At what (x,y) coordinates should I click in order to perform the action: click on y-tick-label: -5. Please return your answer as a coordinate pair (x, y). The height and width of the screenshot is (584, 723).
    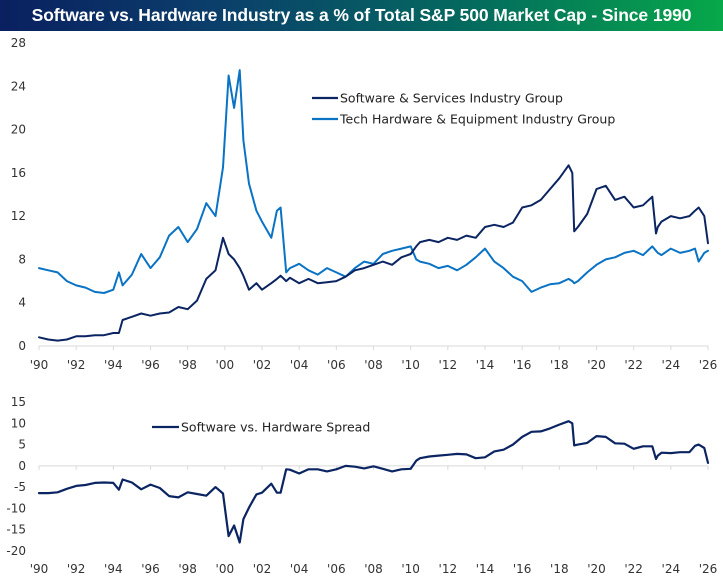
    Looking at the image, I should click on (20, 487).